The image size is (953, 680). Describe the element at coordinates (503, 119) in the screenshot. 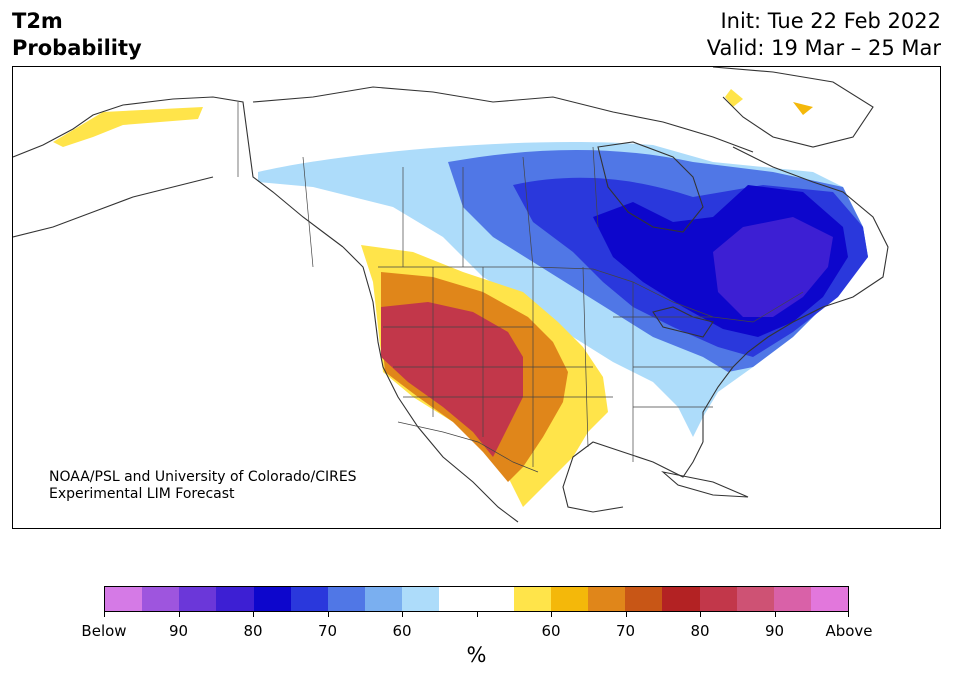

I see `north-coast` at that location.